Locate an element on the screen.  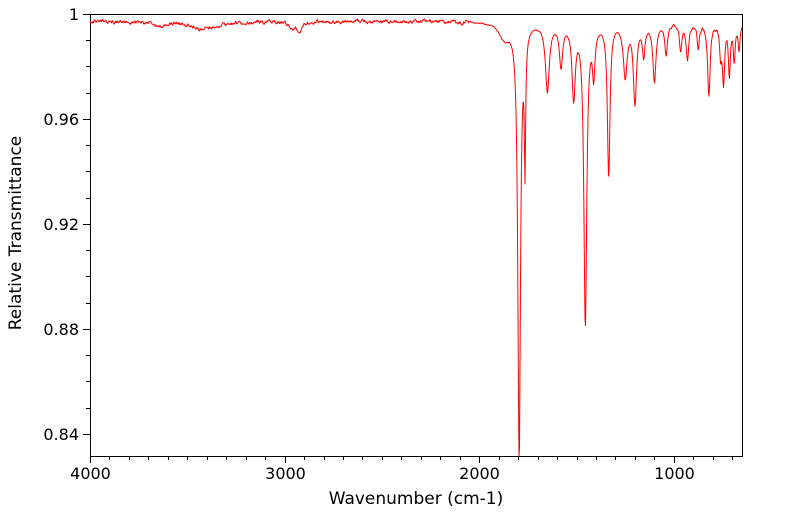
y-tick-label: 0.84 is located at coordinates (61, 434).